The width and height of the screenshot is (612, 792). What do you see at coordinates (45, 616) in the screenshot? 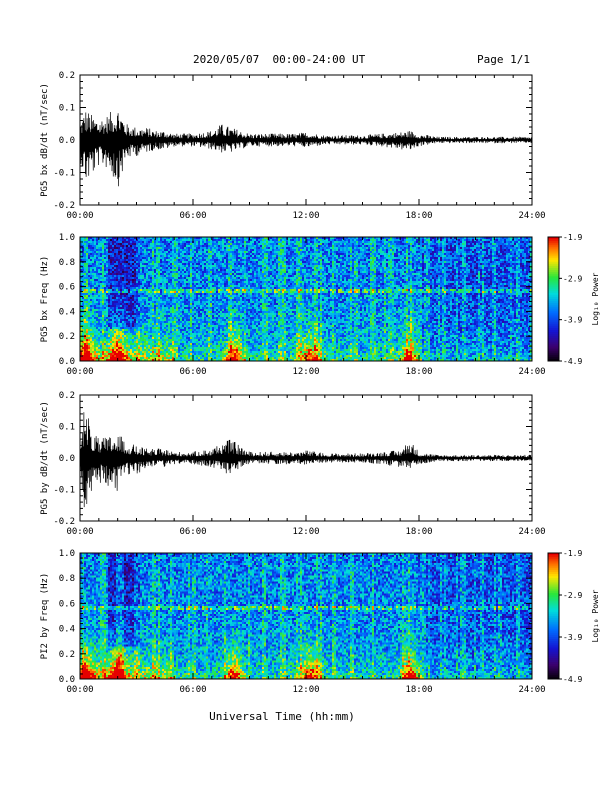
I see `y-axis-label: PI2 by Freq (Hz)` at bounding box center [45, 616].